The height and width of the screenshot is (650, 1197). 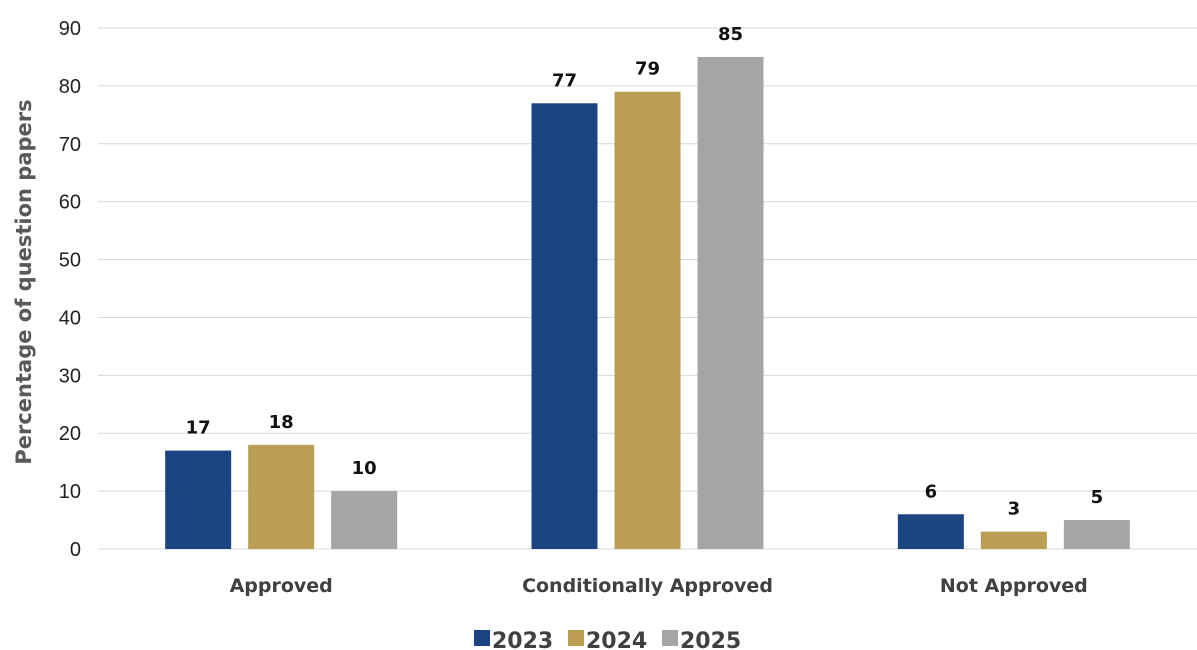 I want to click on data-label: 6, so click(x=931, y=491).